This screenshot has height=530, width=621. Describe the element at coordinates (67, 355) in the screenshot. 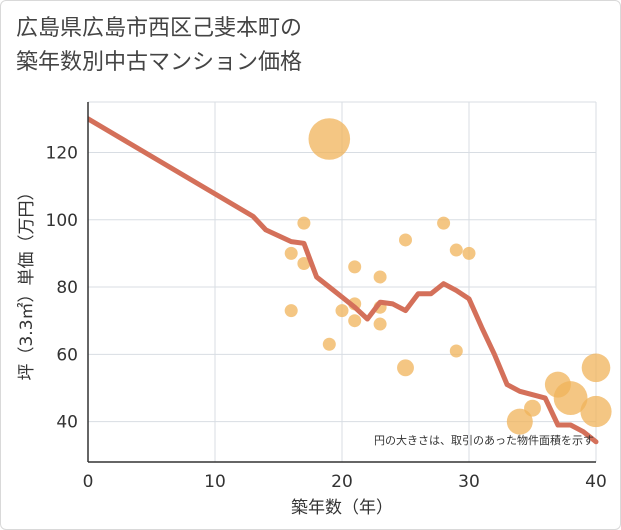

I see `y-tick-label: 60` at that location.